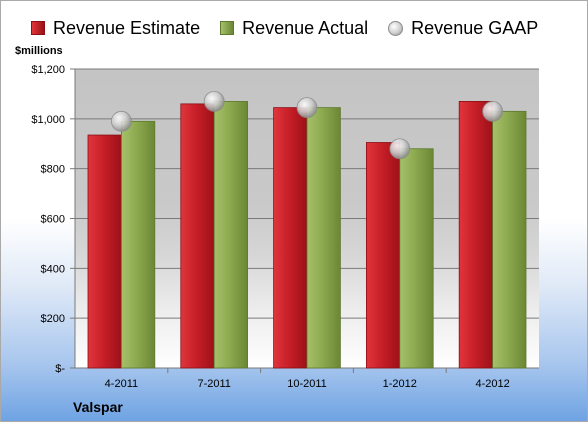 This screenshot has width=588, height=422. Describe the element at coordinates (53, 319) in the screenshot. I see `y-tick-label: $200` at that location.